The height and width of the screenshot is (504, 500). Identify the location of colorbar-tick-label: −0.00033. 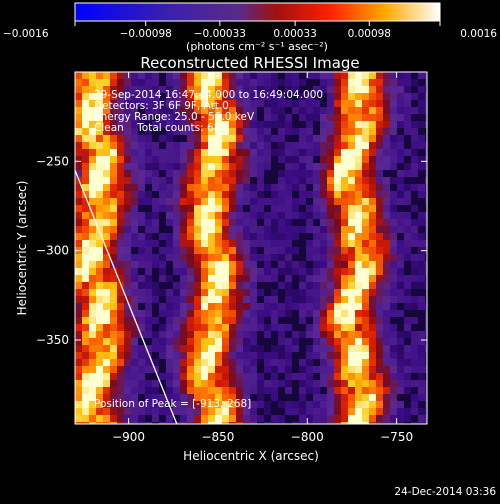
(220, 34).